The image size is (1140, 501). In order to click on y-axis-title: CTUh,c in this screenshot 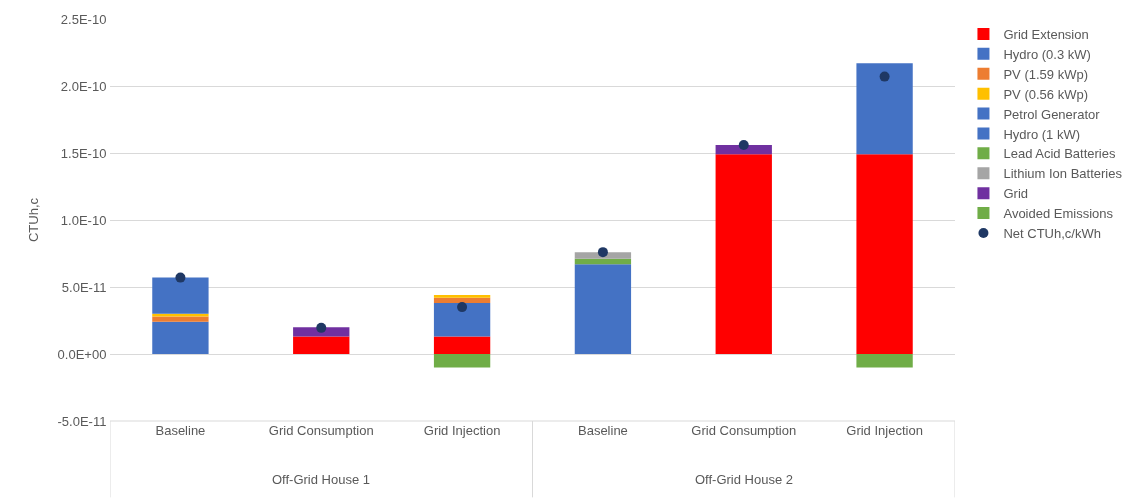, I will do `click(34, 220)`.